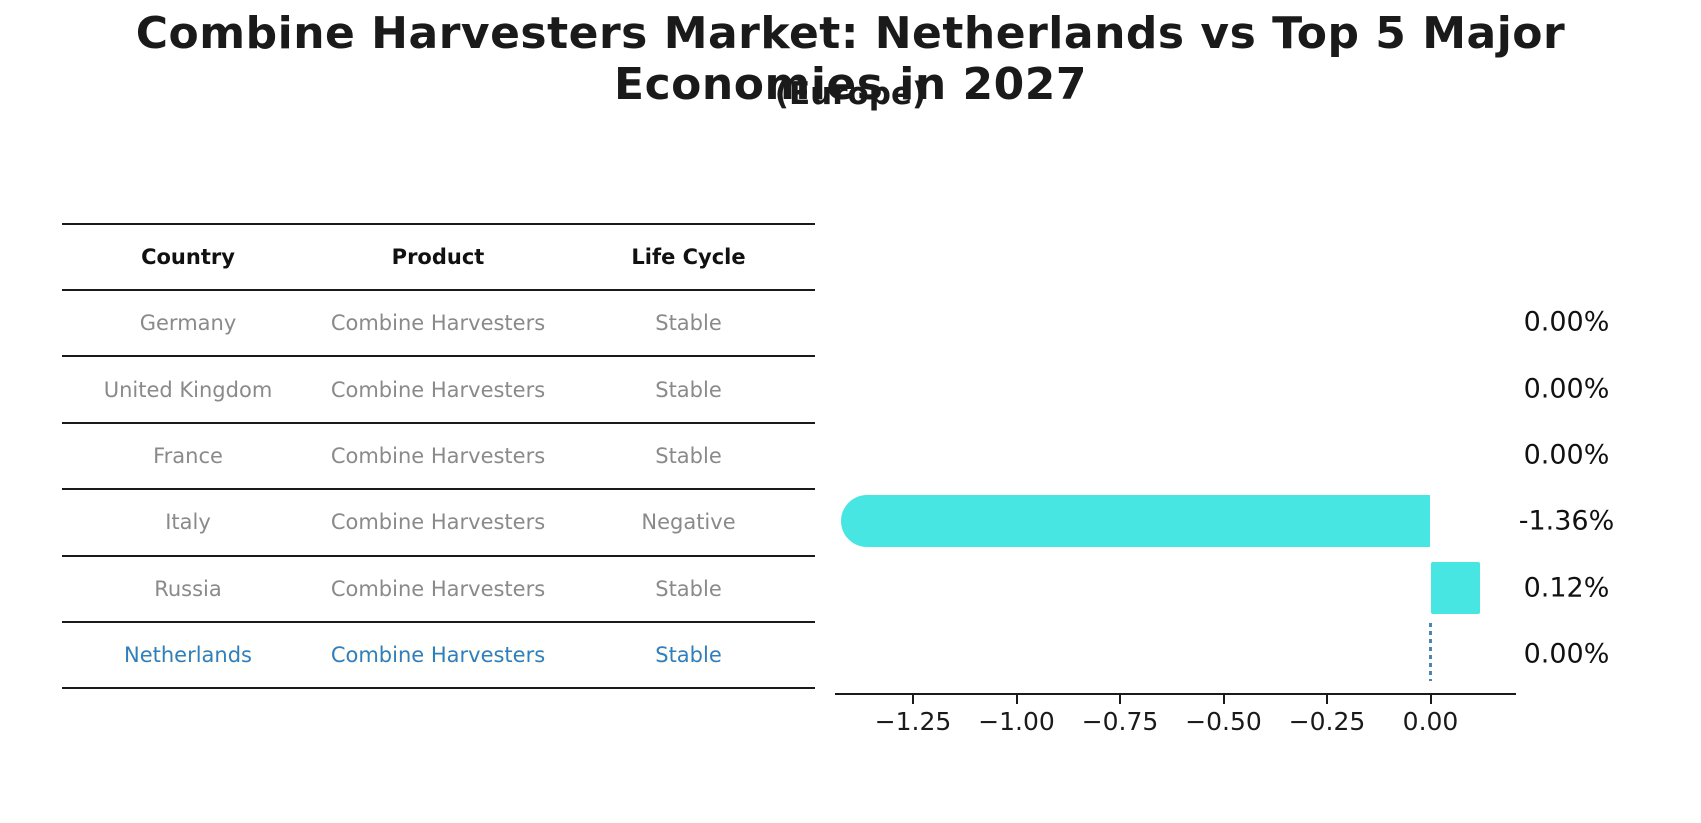  Describe the element at coordinates (688, 521) in the screenshot. I see `table-cell-life-cycle: Negative` at that location.